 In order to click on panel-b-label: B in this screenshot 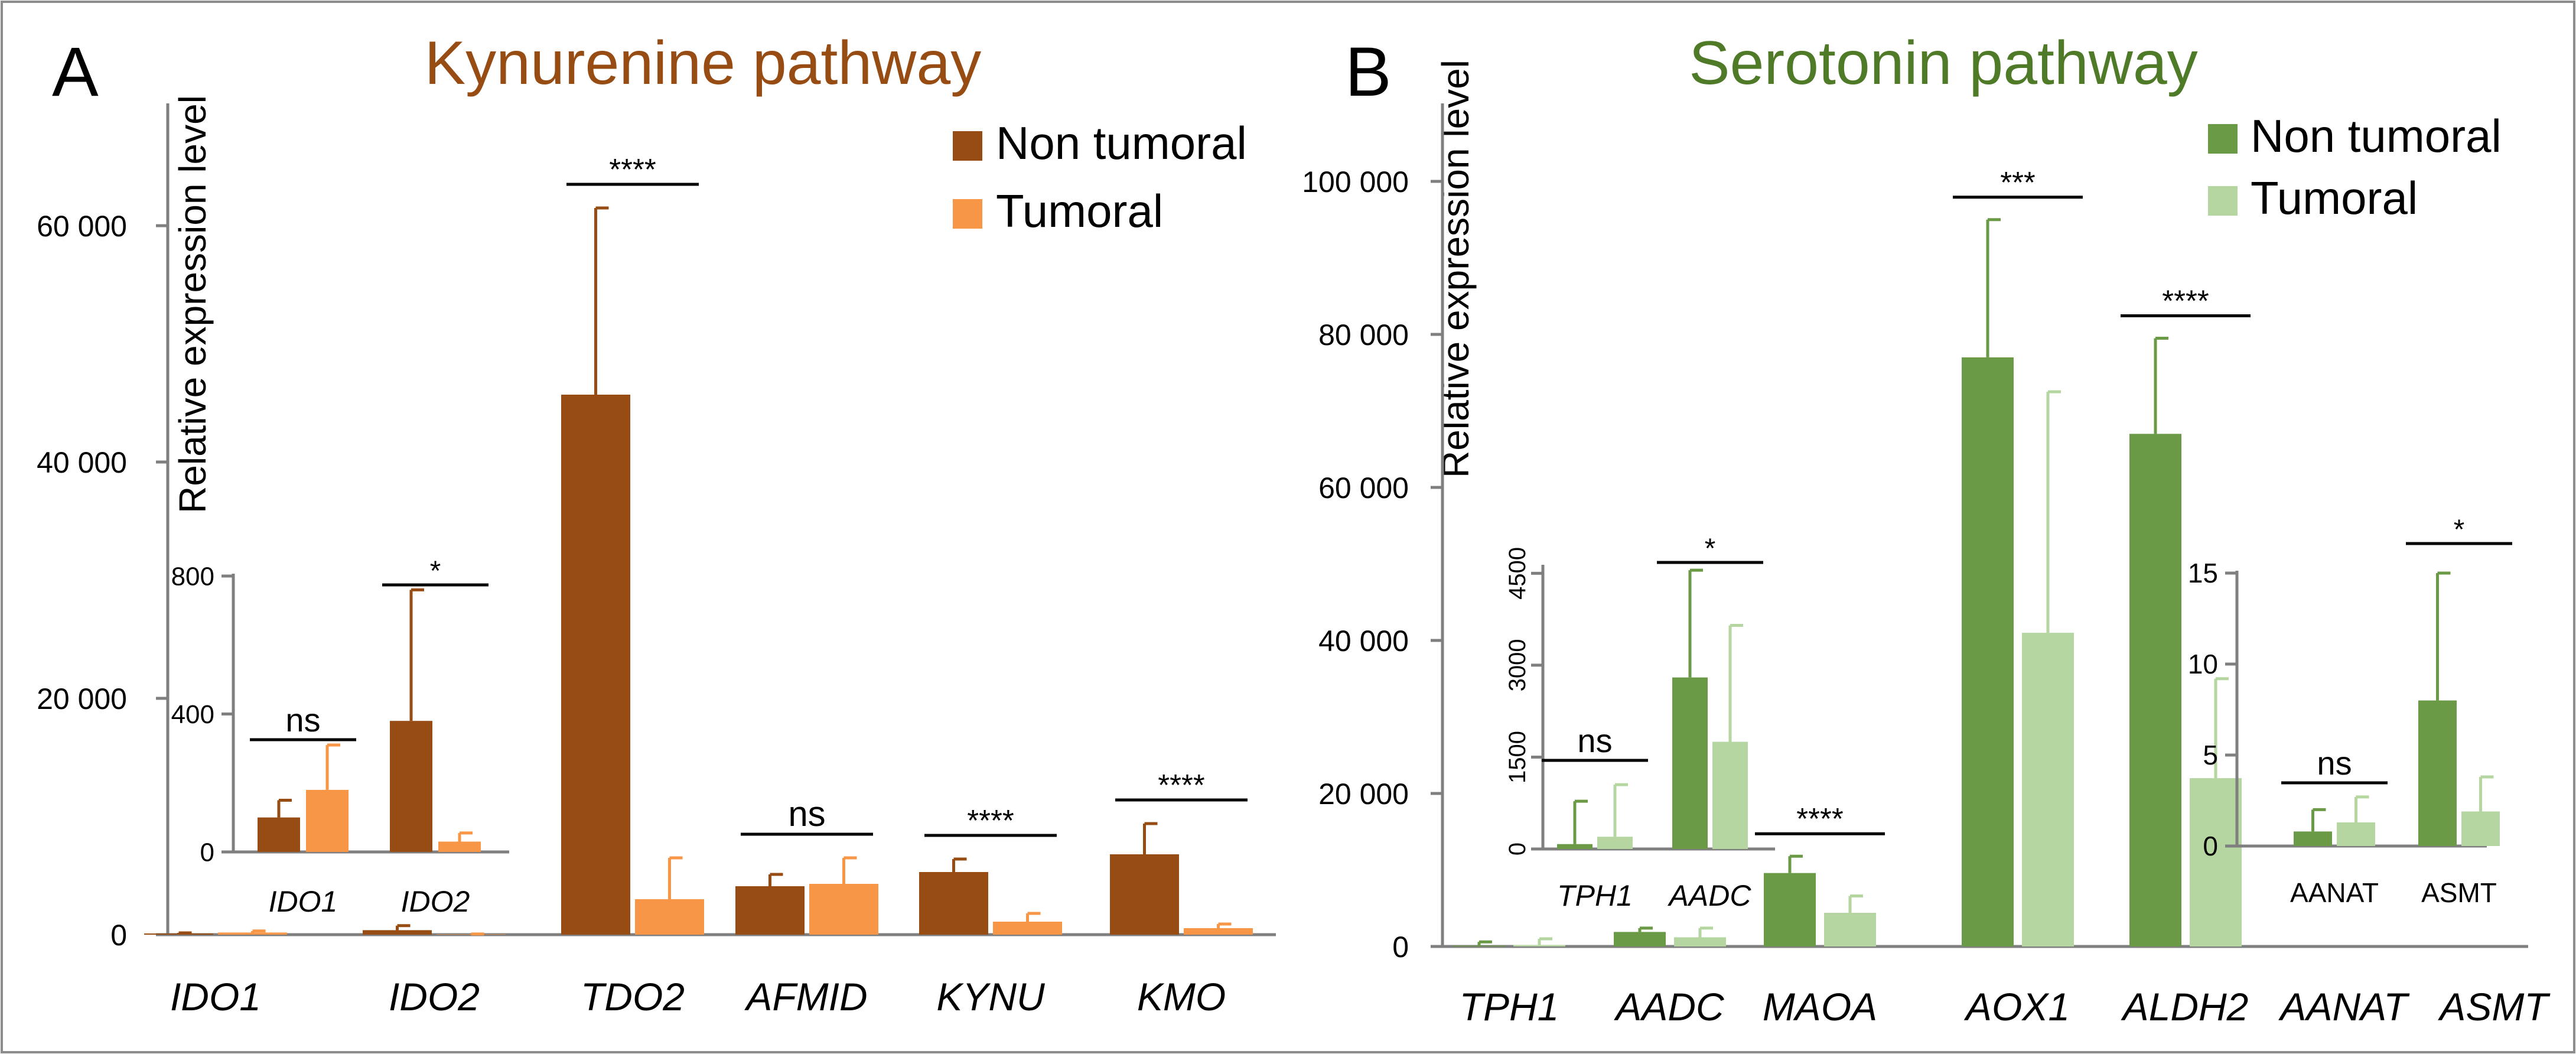, I will do `click(1368, 72)`.